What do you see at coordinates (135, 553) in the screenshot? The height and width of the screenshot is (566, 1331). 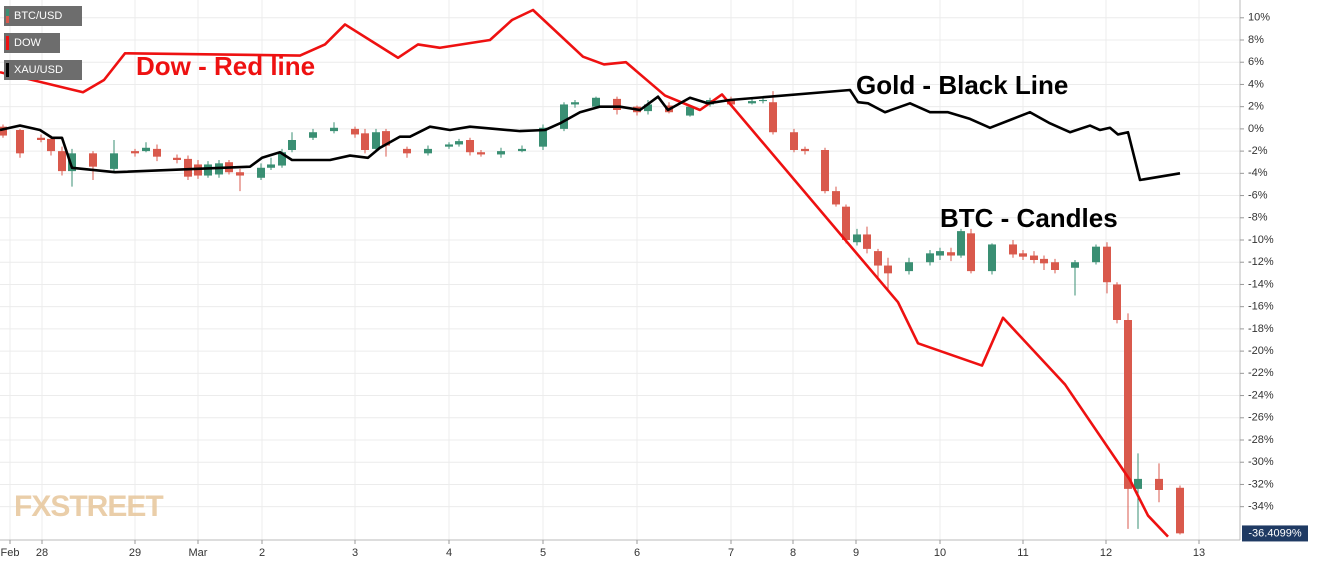 I see `x-tick-label: 29` at bounding box center [135, 553].